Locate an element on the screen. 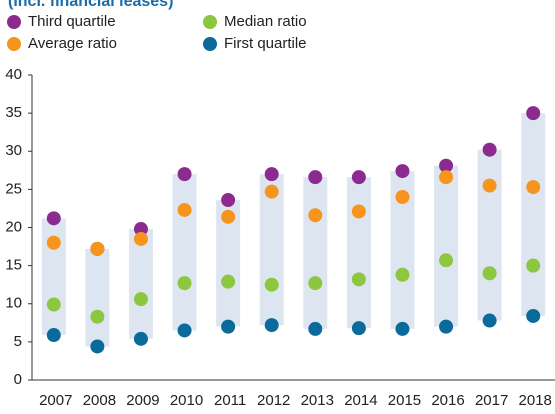 This screenshot has width=555, height=414. y-tick-label: 40 is located at coordinates (13, 74).